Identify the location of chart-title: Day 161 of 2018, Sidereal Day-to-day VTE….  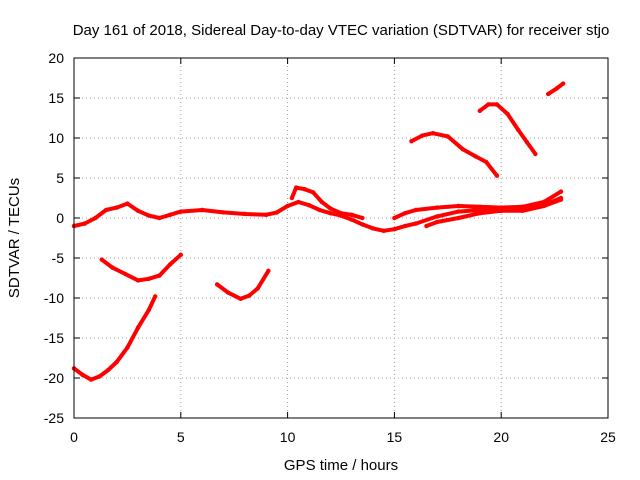
(341, 30).